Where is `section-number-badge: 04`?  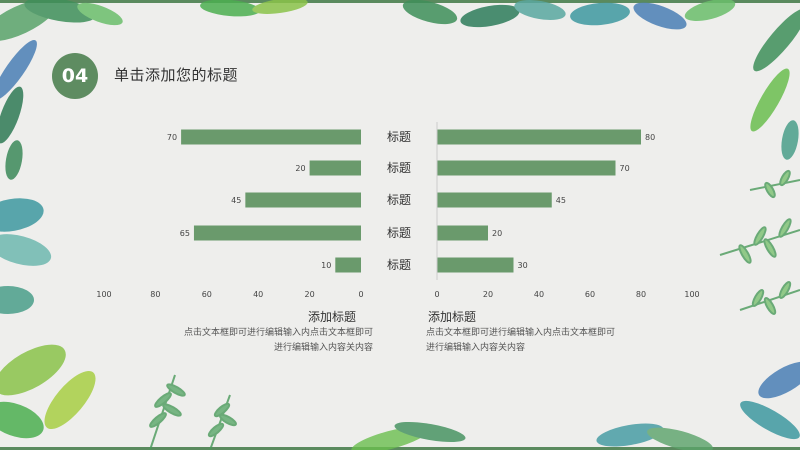 section-number-badge: 04 is located at coordinates (75, 76).